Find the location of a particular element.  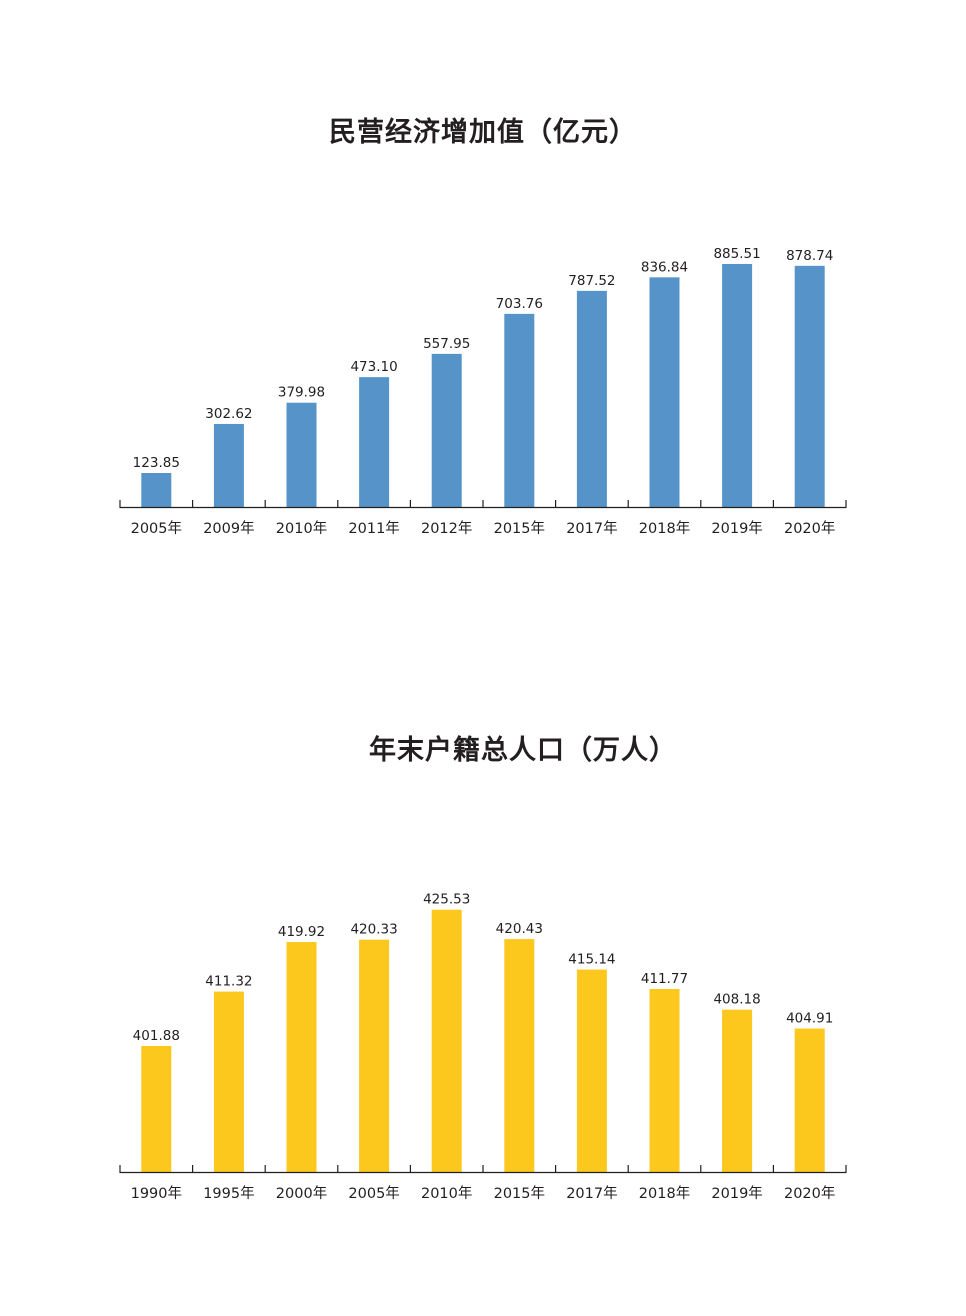

data-label: 404.91 is located at coordinates (809, 1018).